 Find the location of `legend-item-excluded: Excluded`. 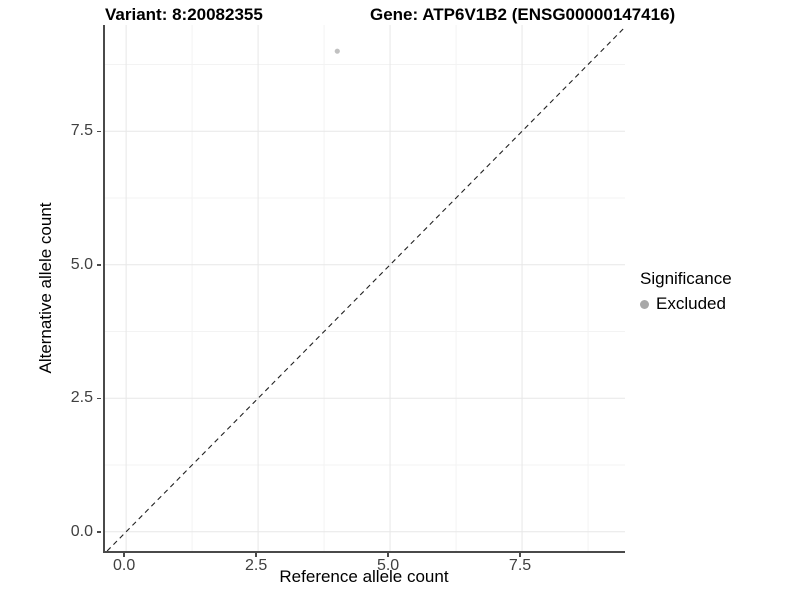

legend-item-excluded: Excluded is located at coordinates (686, 304).